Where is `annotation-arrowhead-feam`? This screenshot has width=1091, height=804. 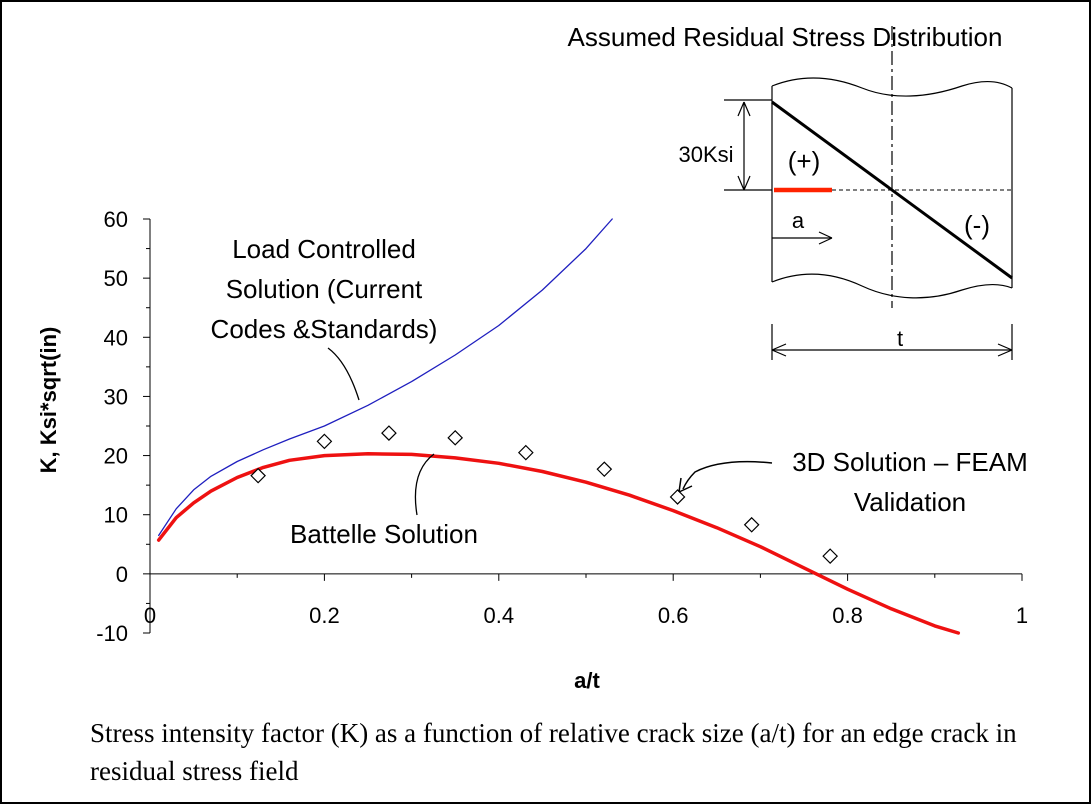 annotation-arrowhead-feam is located at coordinates (685, 485).